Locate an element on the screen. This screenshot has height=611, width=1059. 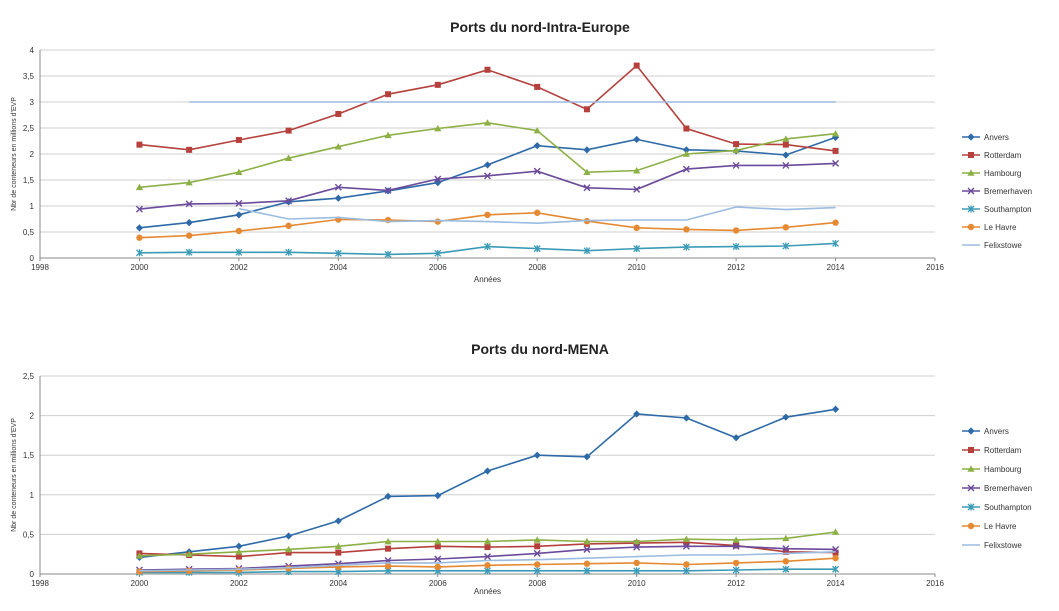
legend-item: Felixstowe is located at coordinates (992, 245).